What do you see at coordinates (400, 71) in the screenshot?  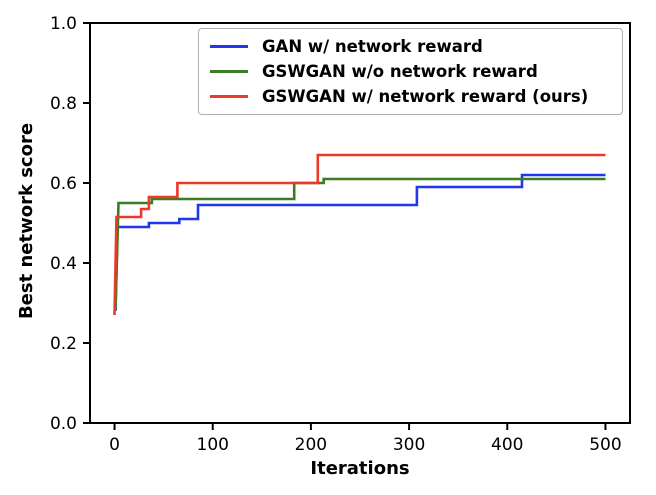 I see `legend-label: GSWGAN w/o network reward` at bounding box center [400, 71].